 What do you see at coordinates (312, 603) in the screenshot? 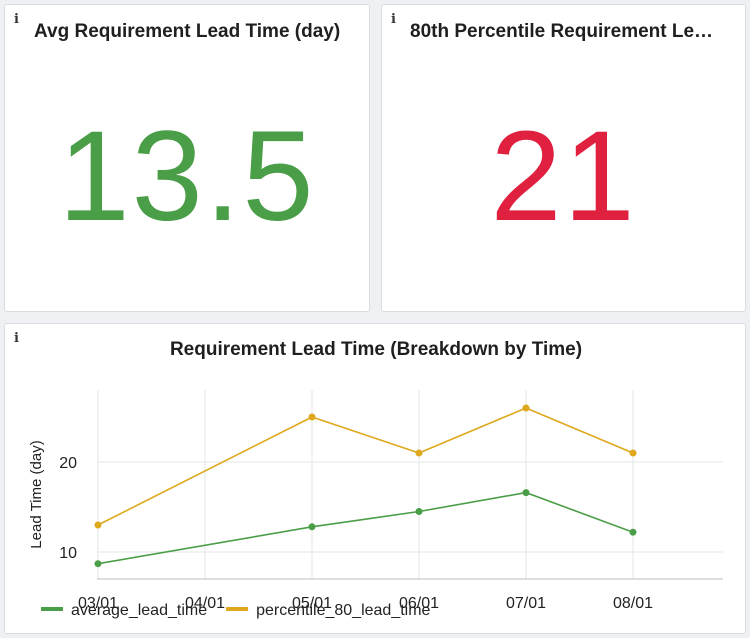
I see `x-tick-label: 05/01` at bounding box center [312, 603].